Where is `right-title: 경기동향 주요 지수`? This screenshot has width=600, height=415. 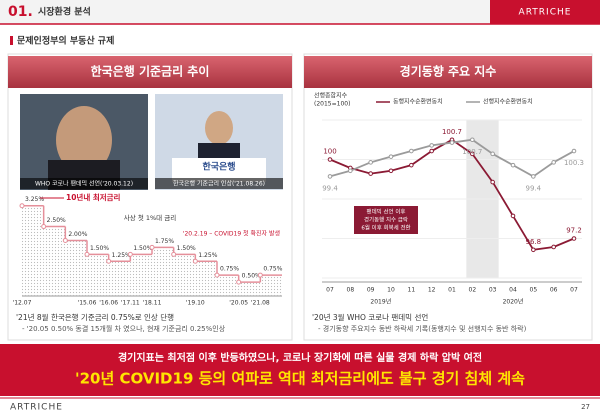
right-title: 경기동향 주요 지수 is located at coordinates (448, 71).